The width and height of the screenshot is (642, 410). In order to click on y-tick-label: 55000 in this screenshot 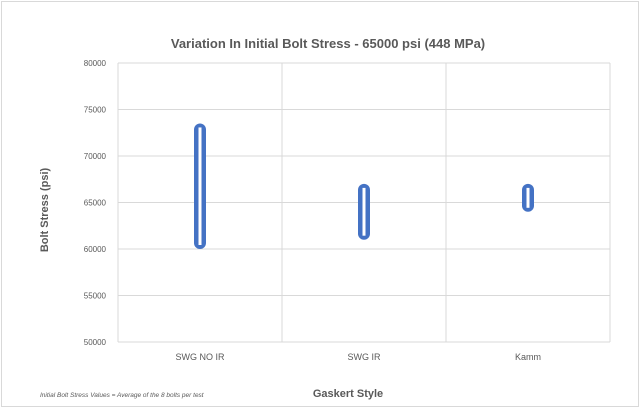, I will do `click(95, 296)`.